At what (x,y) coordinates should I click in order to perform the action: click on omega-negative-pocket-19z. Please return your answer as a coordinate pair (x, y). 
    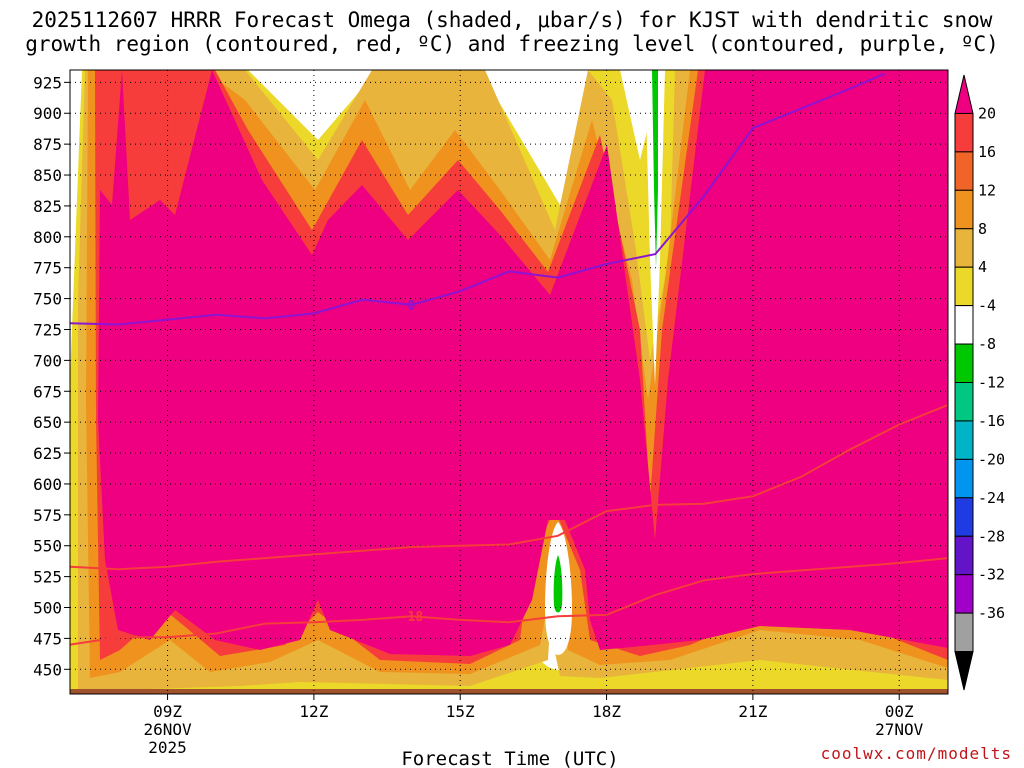
    Looking at the image, I should click on (655, 169).